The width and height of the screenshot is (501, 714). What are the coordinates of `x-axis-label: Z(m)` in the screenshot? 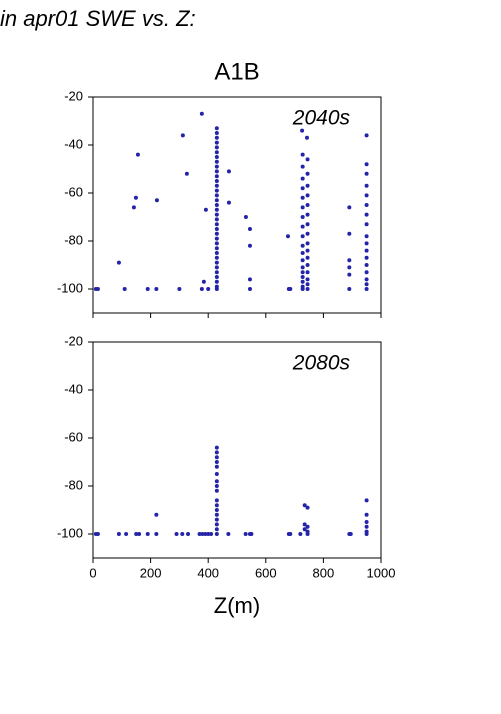 It's located at (237, 605).